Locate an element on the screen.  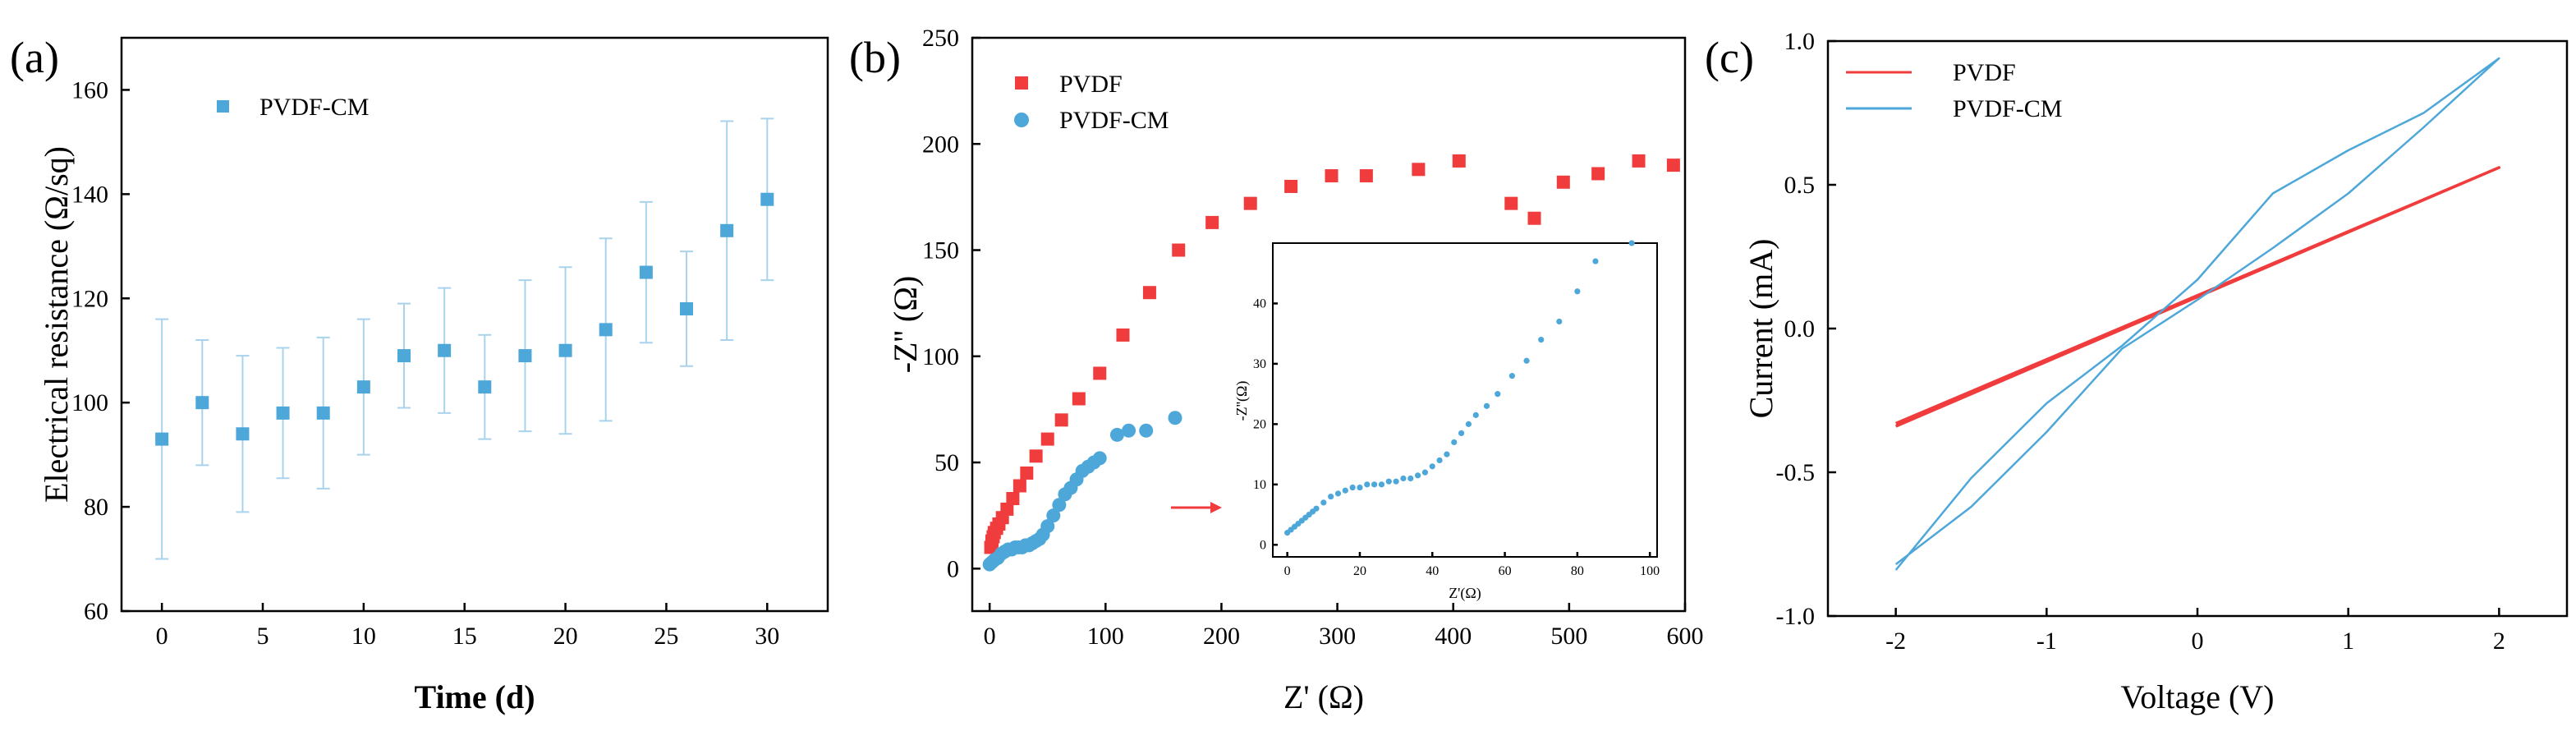
x-tick-label: 60 is located at coordinates (1505, 571).